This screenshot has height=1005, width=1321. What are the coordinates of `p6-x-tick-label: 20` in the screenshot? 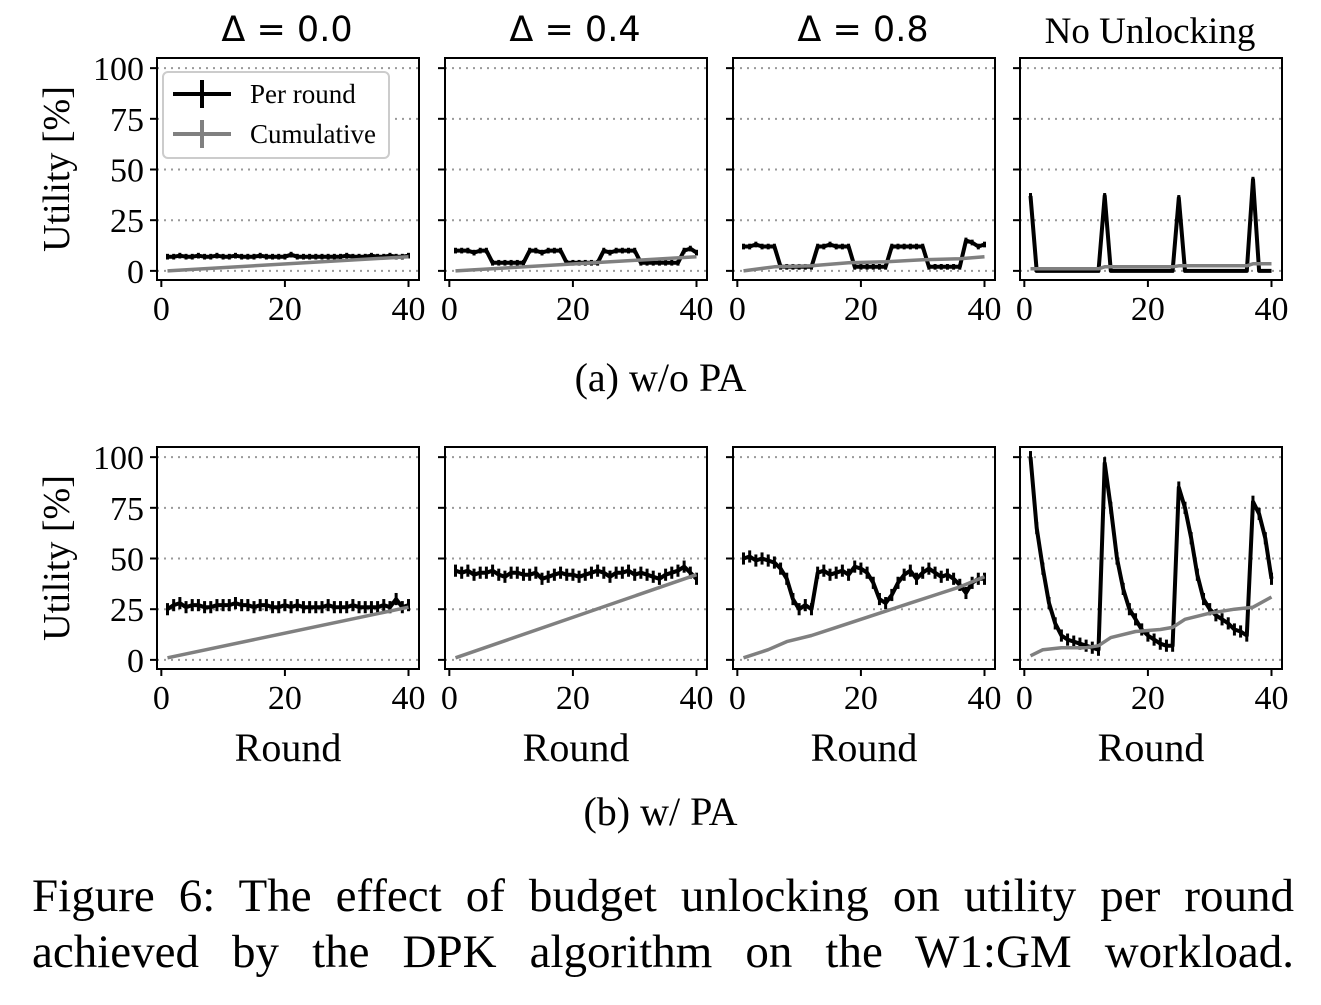 It's located at (573, 698).